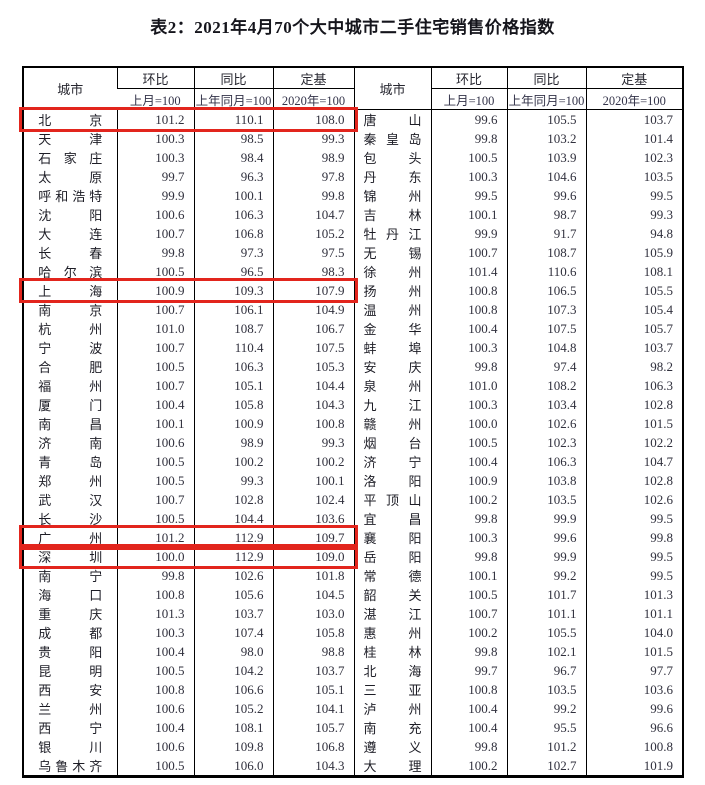 This screenshot has height=785, width=705. Describe the element at coordinates (546, 766) in the screenshot. I see `value-cell: 102.7` at that location.